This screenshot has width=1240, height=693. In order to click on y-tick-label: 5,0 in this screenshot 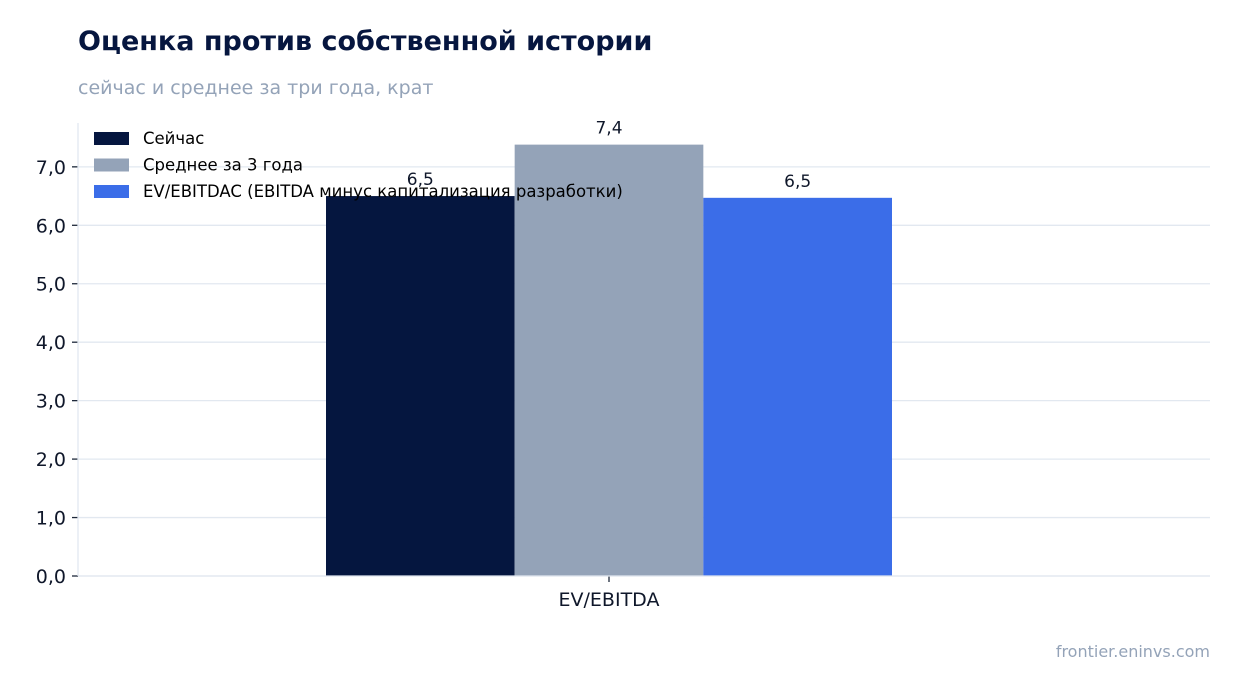, I will do `click(51, 285)`.